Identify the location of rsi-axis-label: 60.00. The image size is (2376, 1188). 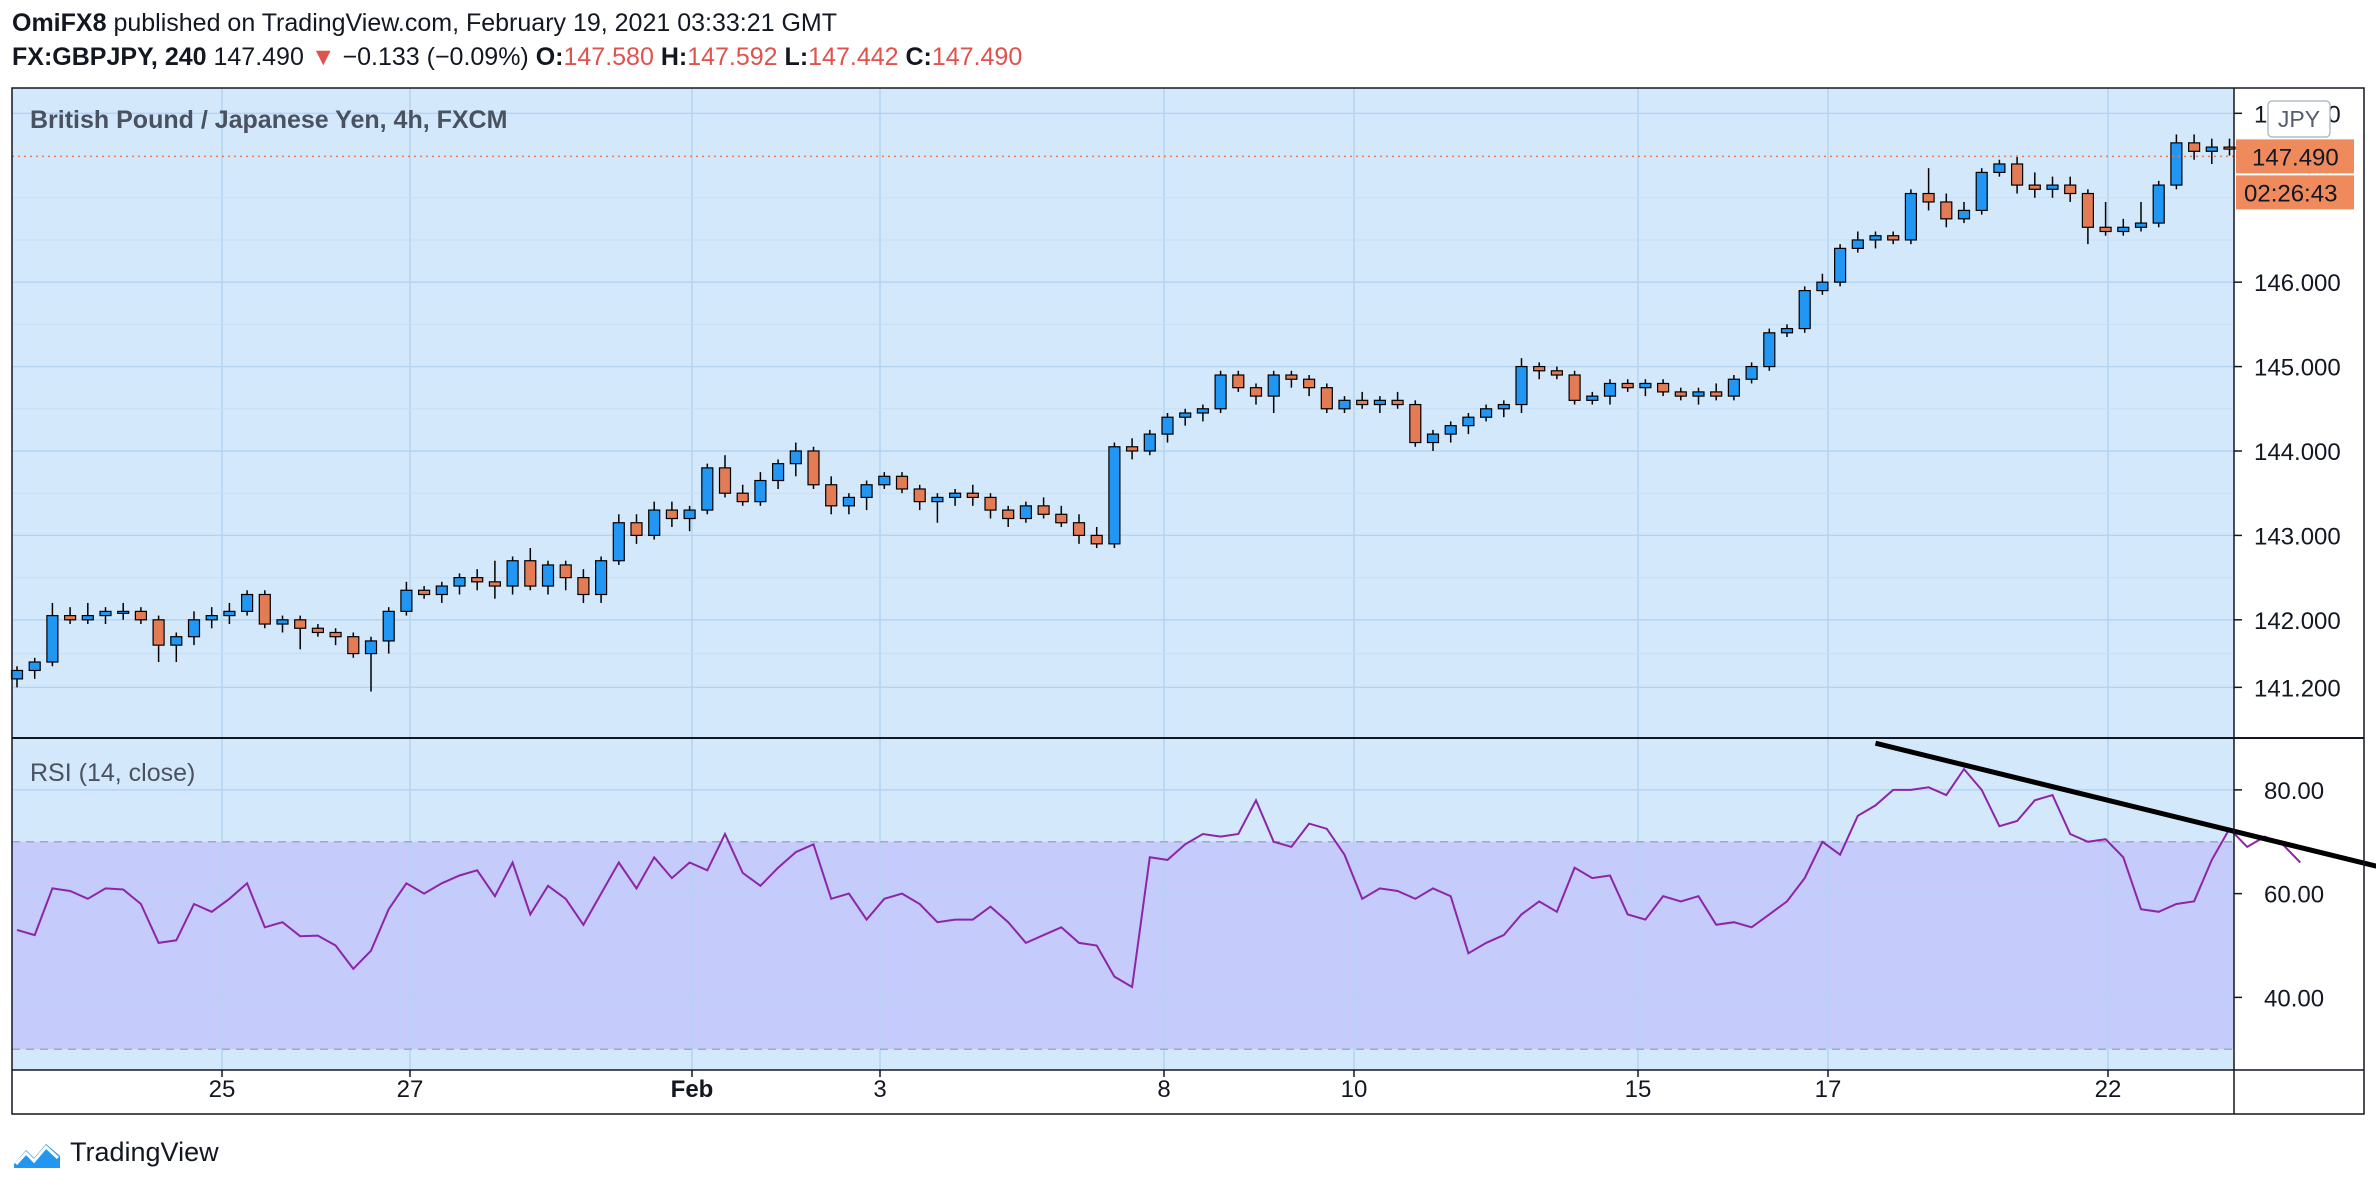
(2294, 895).